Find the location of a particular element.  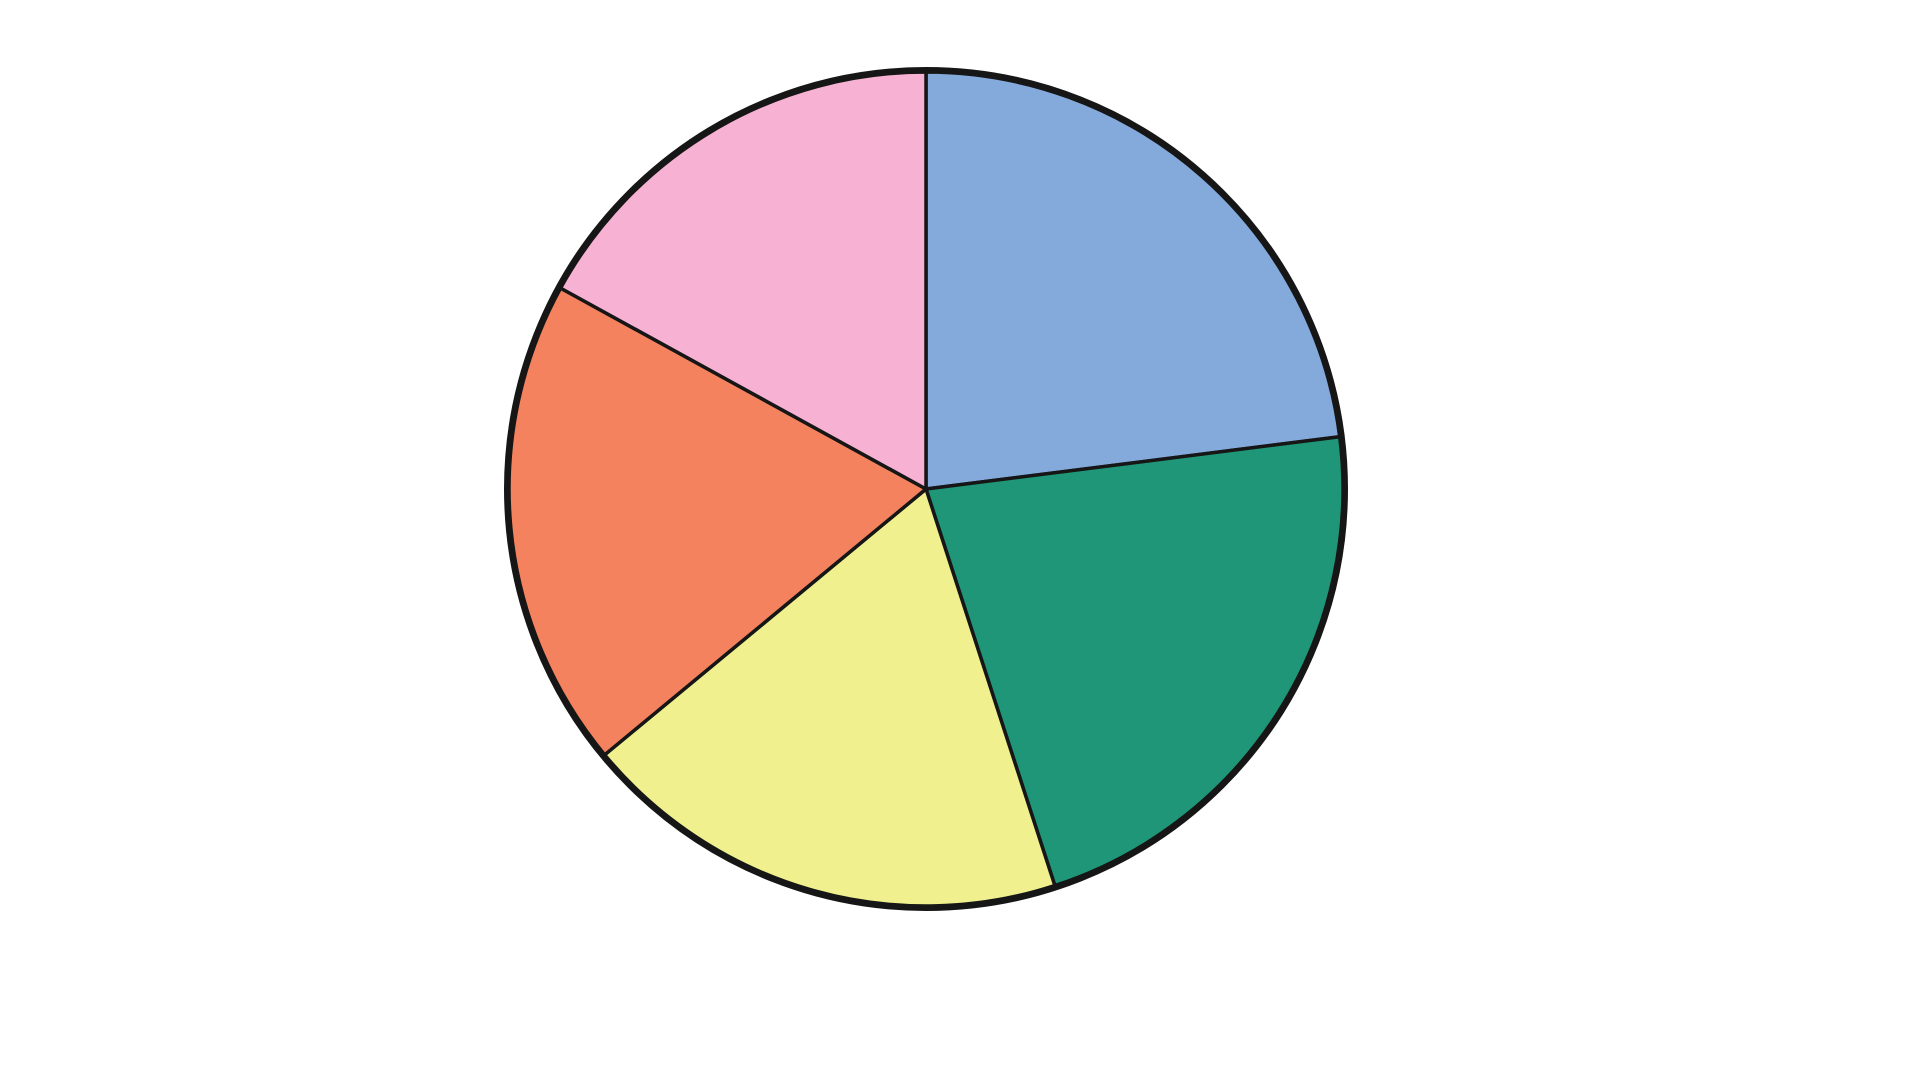

pie-slice is located at coordinates (1133, 280).